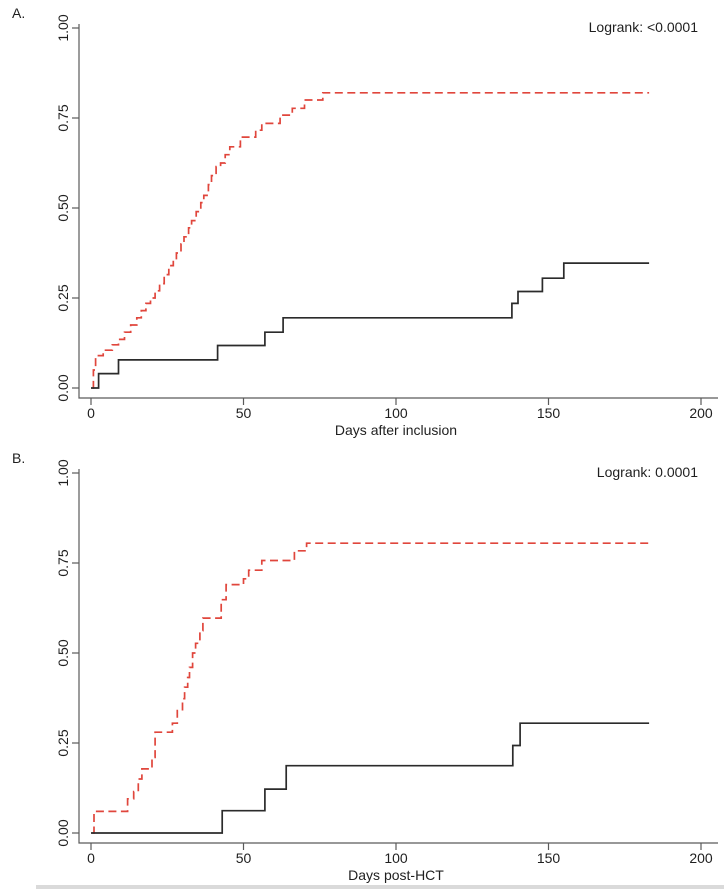 Image resolution: width=724 pixels, height=890 pixels. Describe the element at coordinates (19, 13) in the screenshot. I see `panel-a-letter: A.` at that location.